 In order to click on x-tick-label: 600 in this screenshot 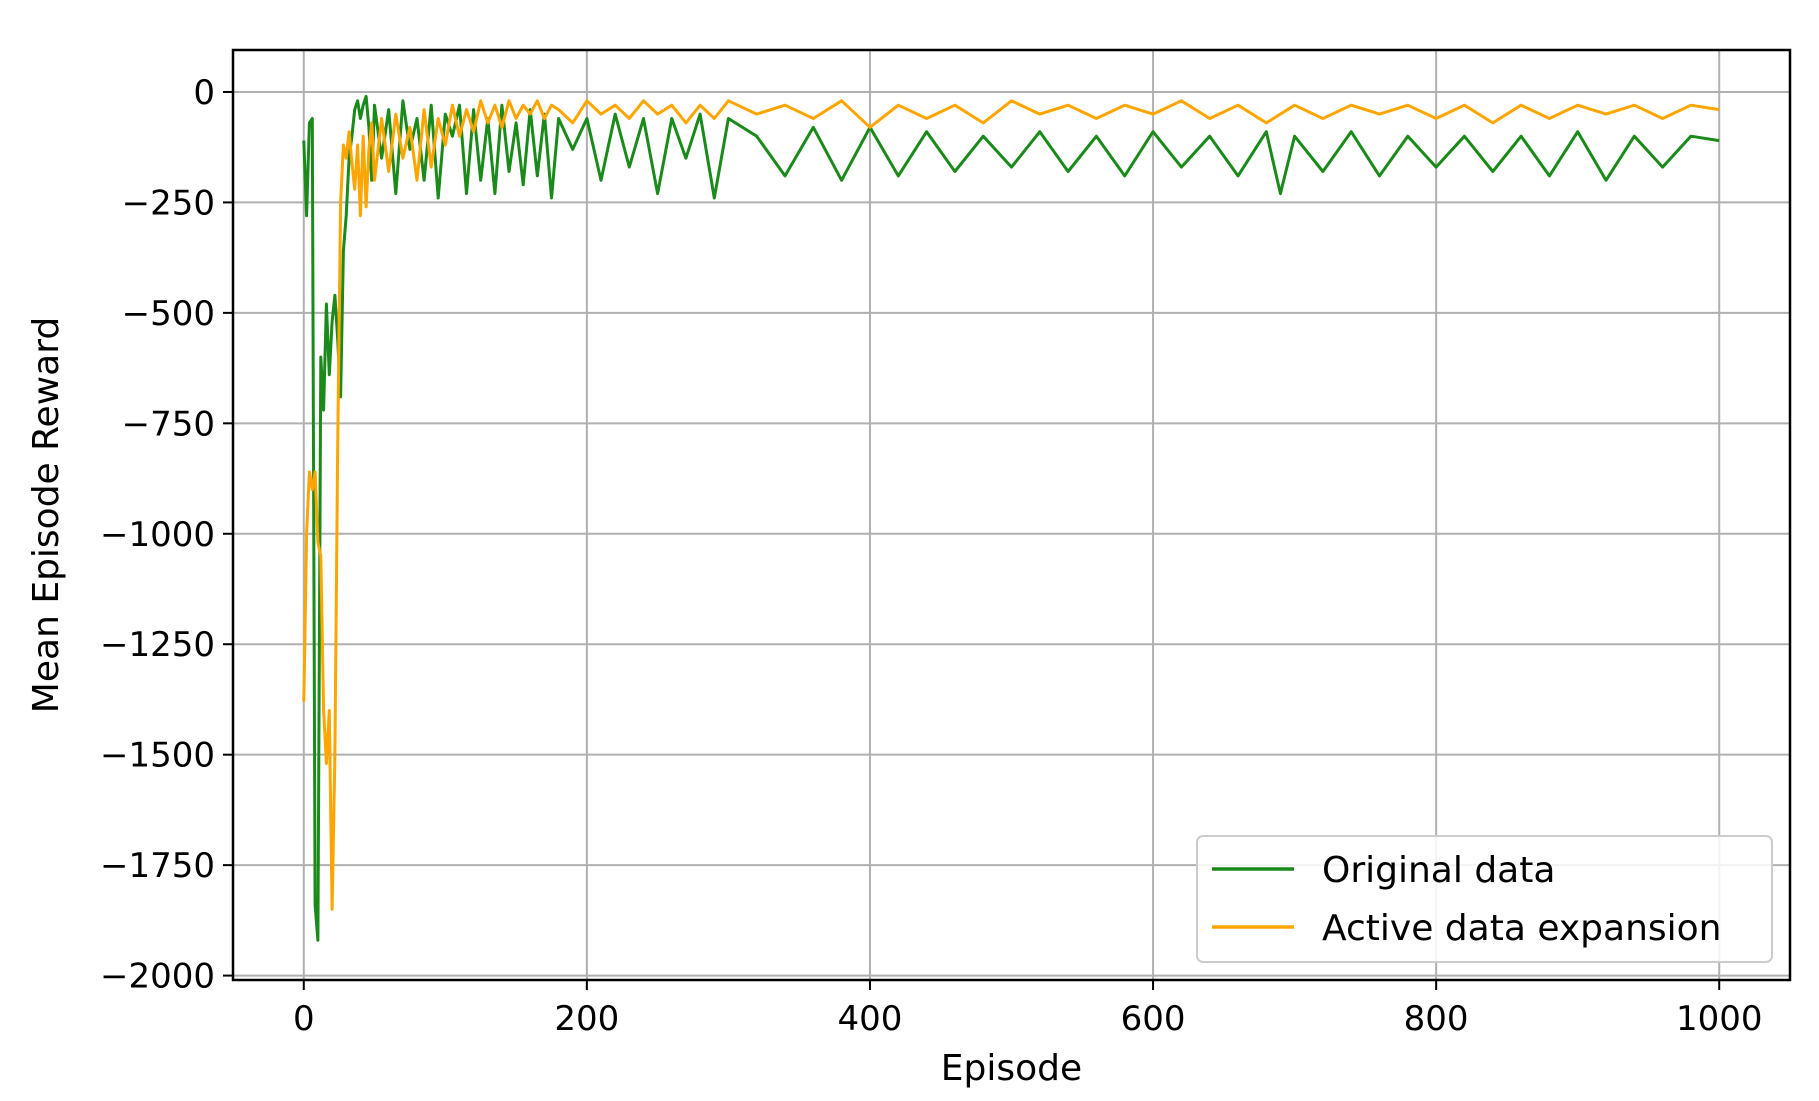, I will do `click(1153, 1019)`.